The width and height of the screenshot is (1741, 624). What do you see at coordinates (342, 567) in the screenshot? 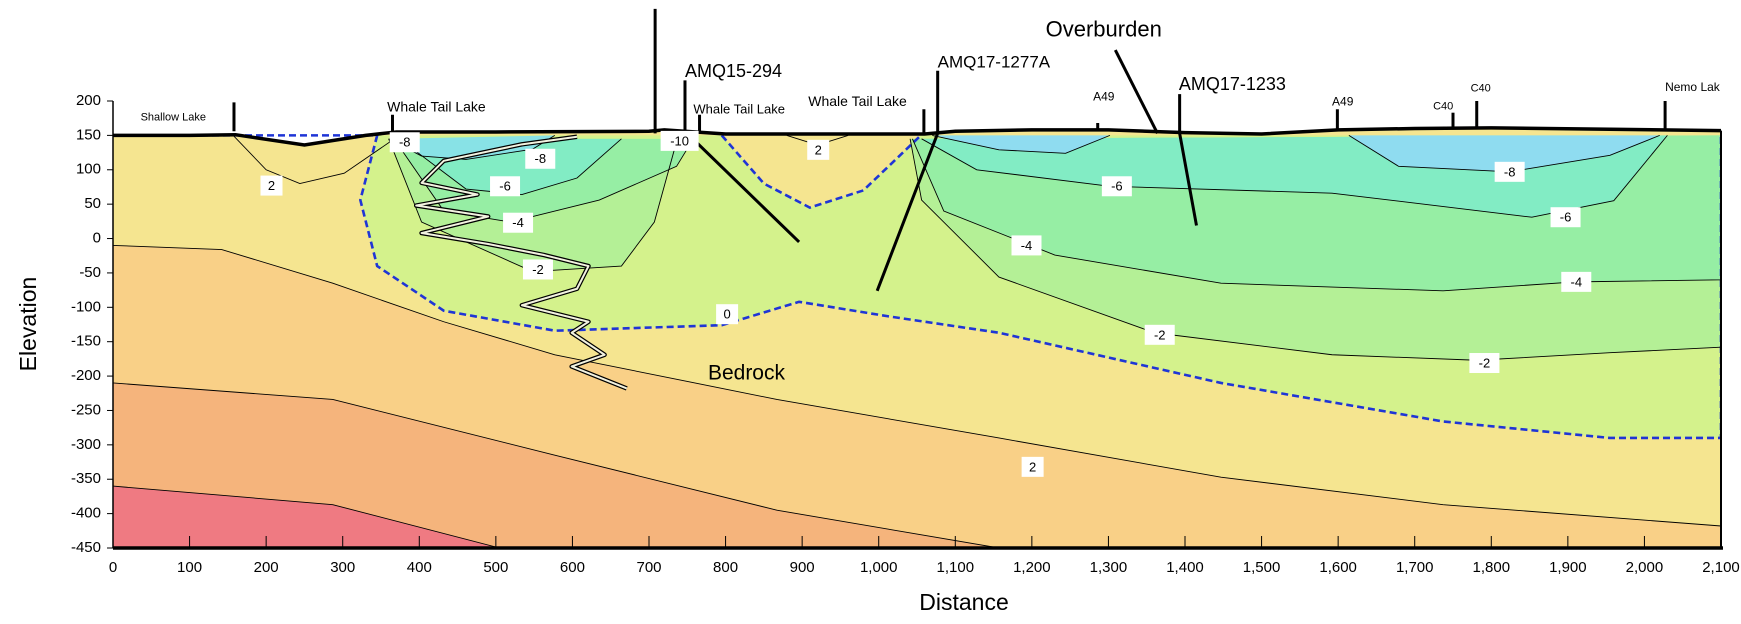
I see `x-tick-label: 300` at bounding box center [342, 567].